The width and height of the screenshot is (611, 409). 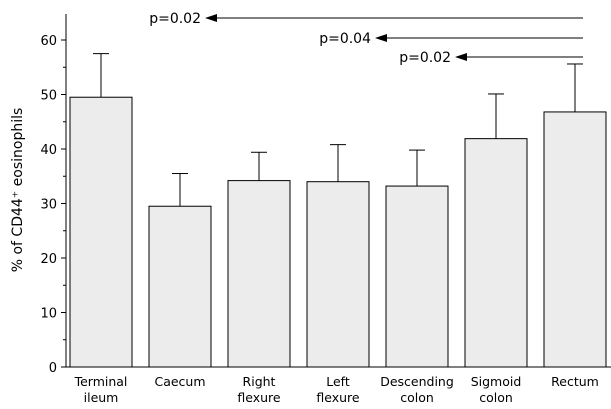 What do you see at coordinates (338, 381) in the screenshot?
I see `x-tick-label: Left` at bounding box center [338, 381].